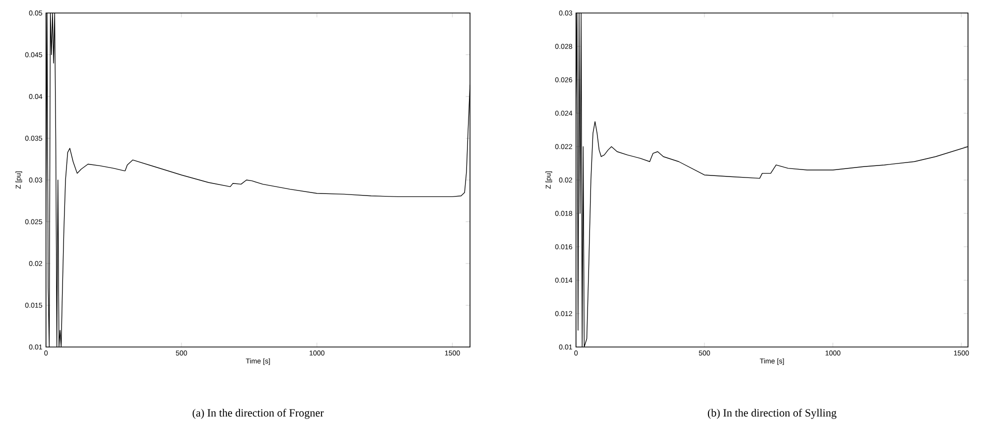 This screenshot has height=442, width=990. Describe the element at coordinates (258, 413) in the screenshot. I see `text: (a) In the direction of Frogner` at that location.